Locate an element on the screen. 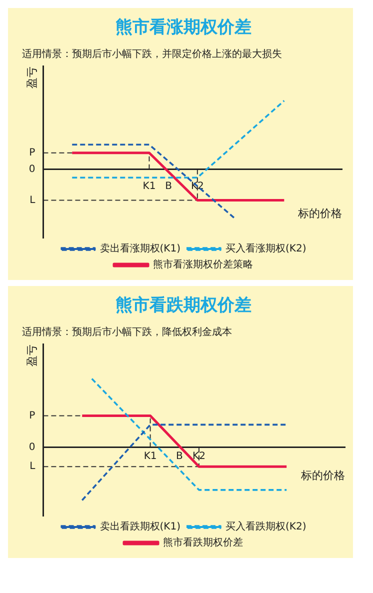 This screenshot has height=593, width=373. legend-label: 熊市看涨期权价差策略 is located at coordinates (203, 264).